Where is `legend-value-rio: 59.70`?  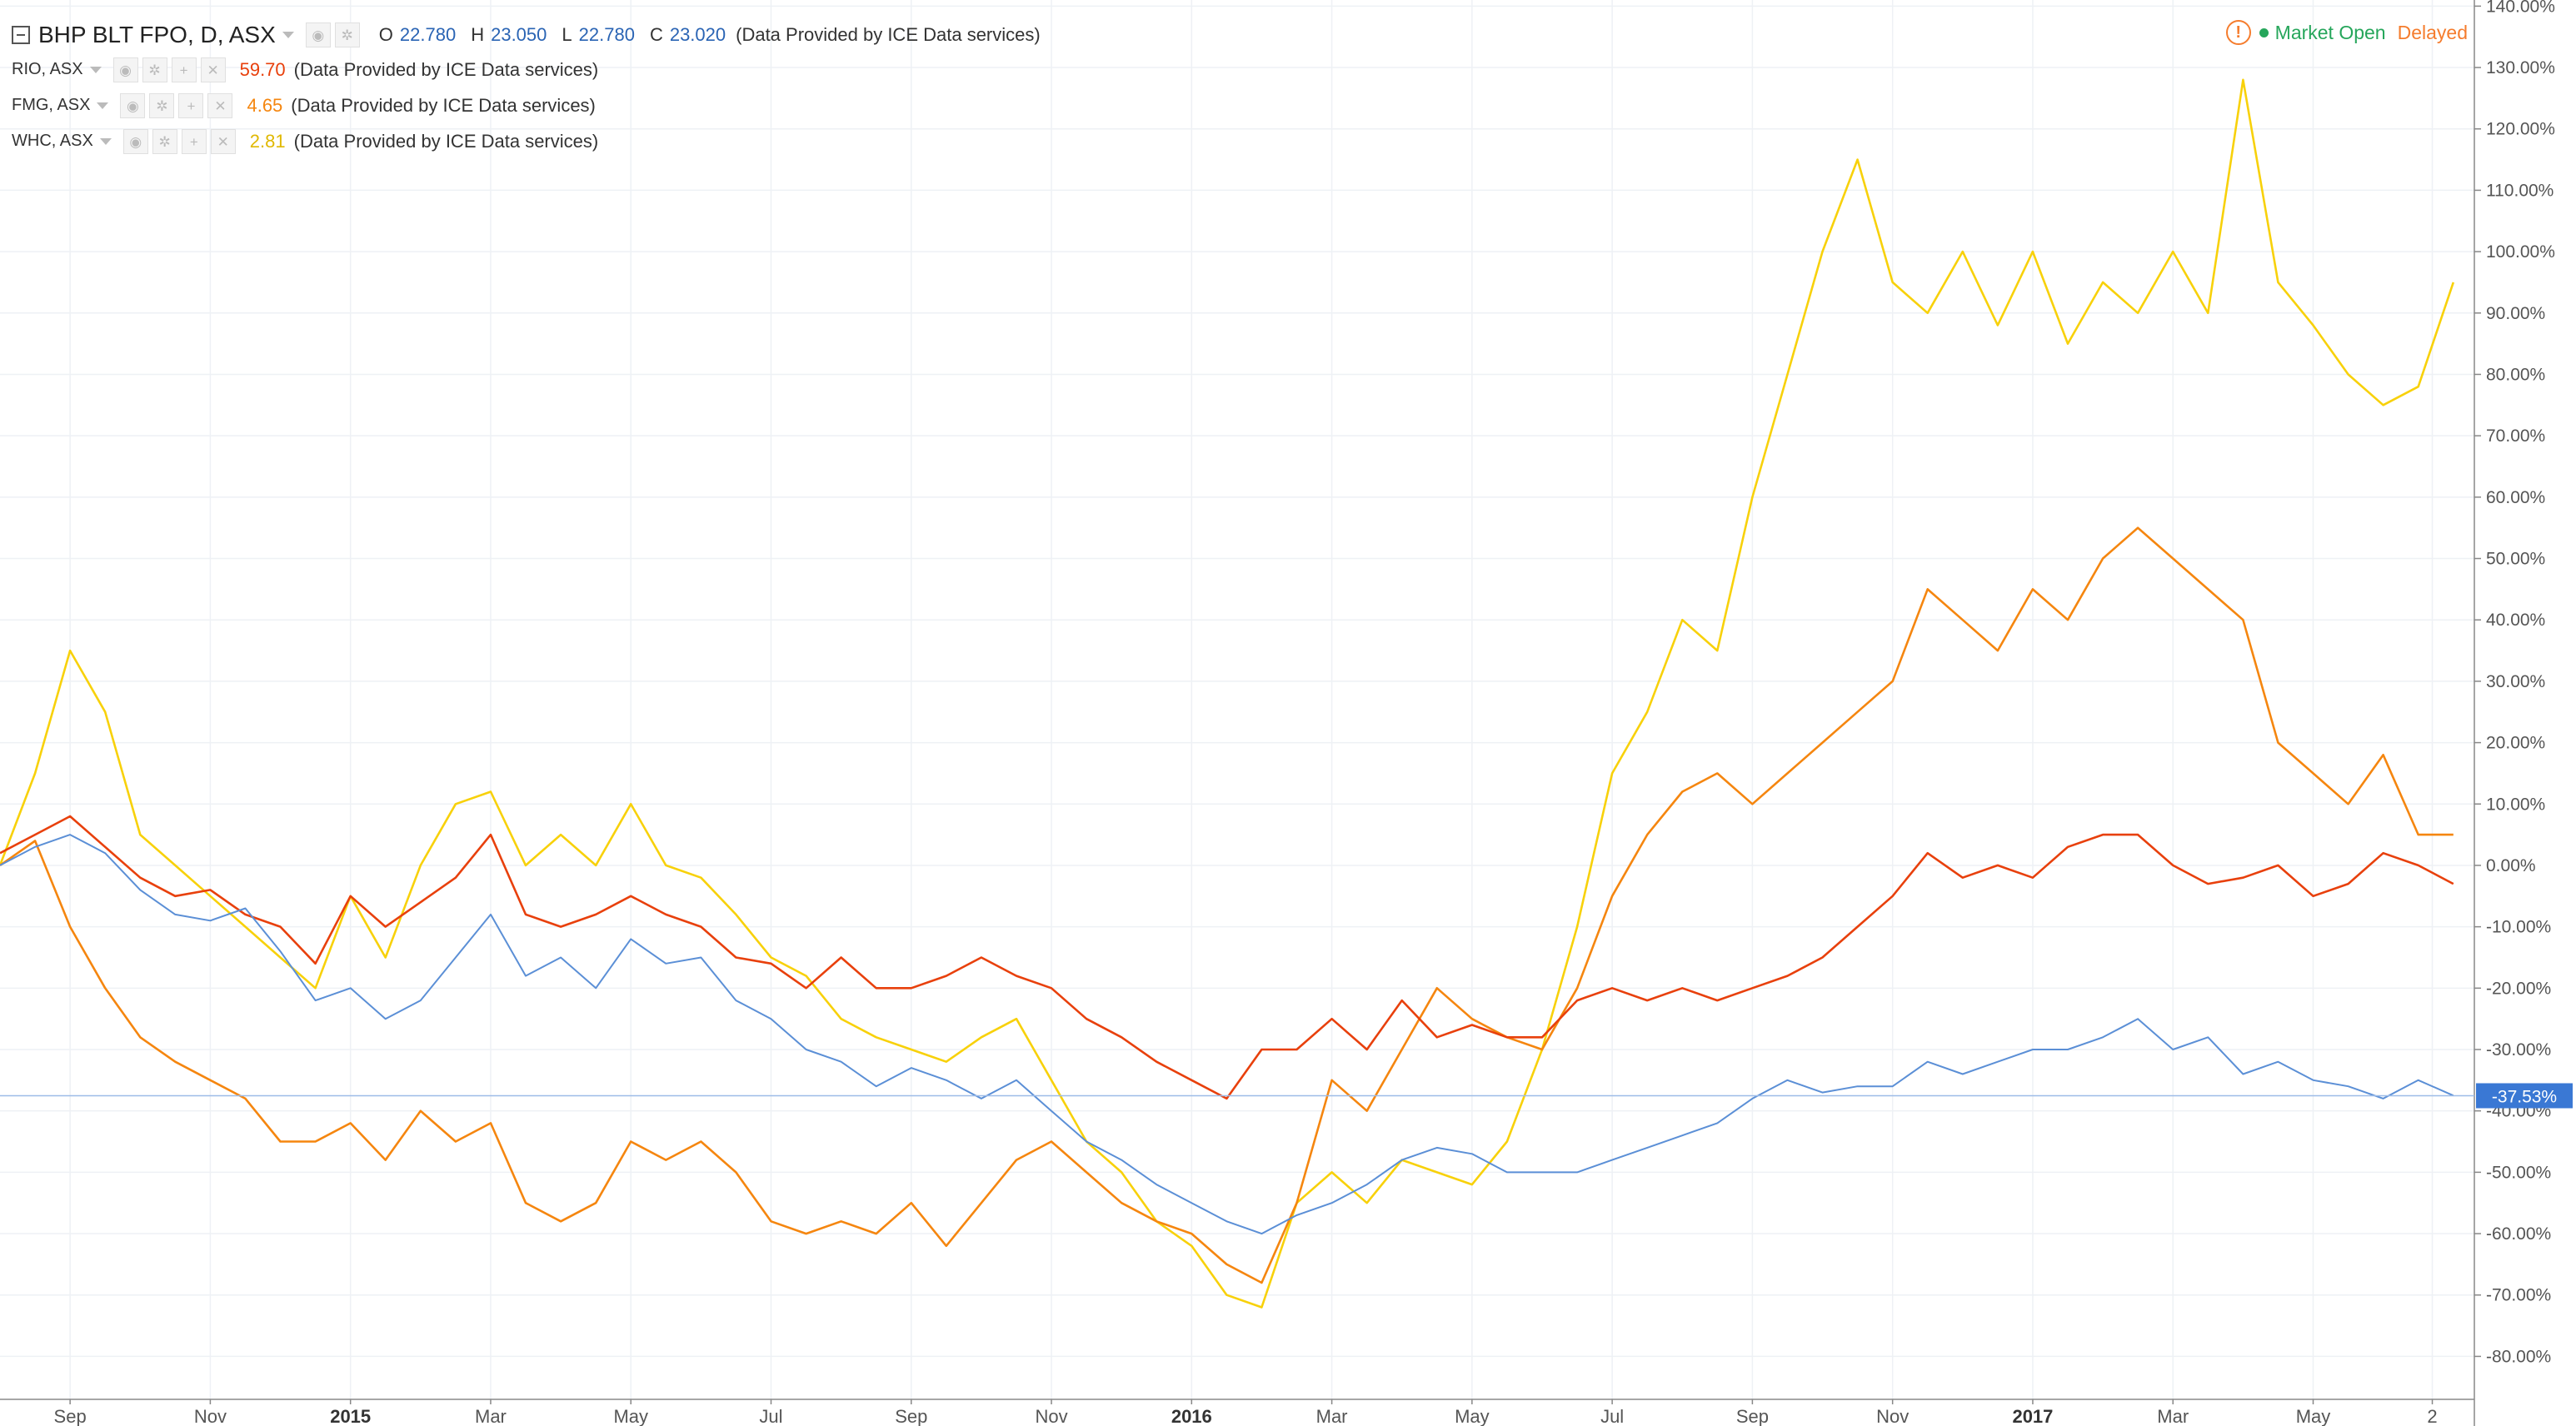 legend-value-rio: 59.70 is located at coordinates (262, 69).